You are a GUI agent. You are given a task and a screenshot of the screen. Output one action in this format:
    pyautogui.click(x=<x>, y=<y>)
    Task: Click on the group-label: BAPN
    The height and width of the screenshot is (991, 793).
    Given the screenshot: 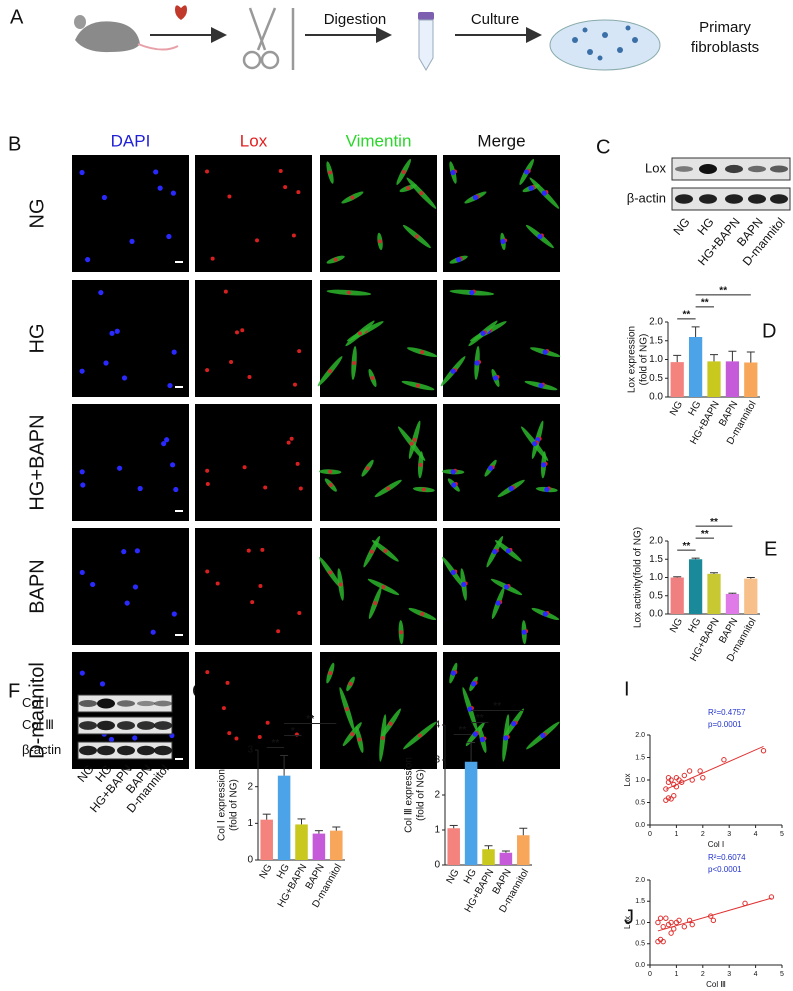 What is the action you would take?
    pyautogui.click(x=37, y=586)
    